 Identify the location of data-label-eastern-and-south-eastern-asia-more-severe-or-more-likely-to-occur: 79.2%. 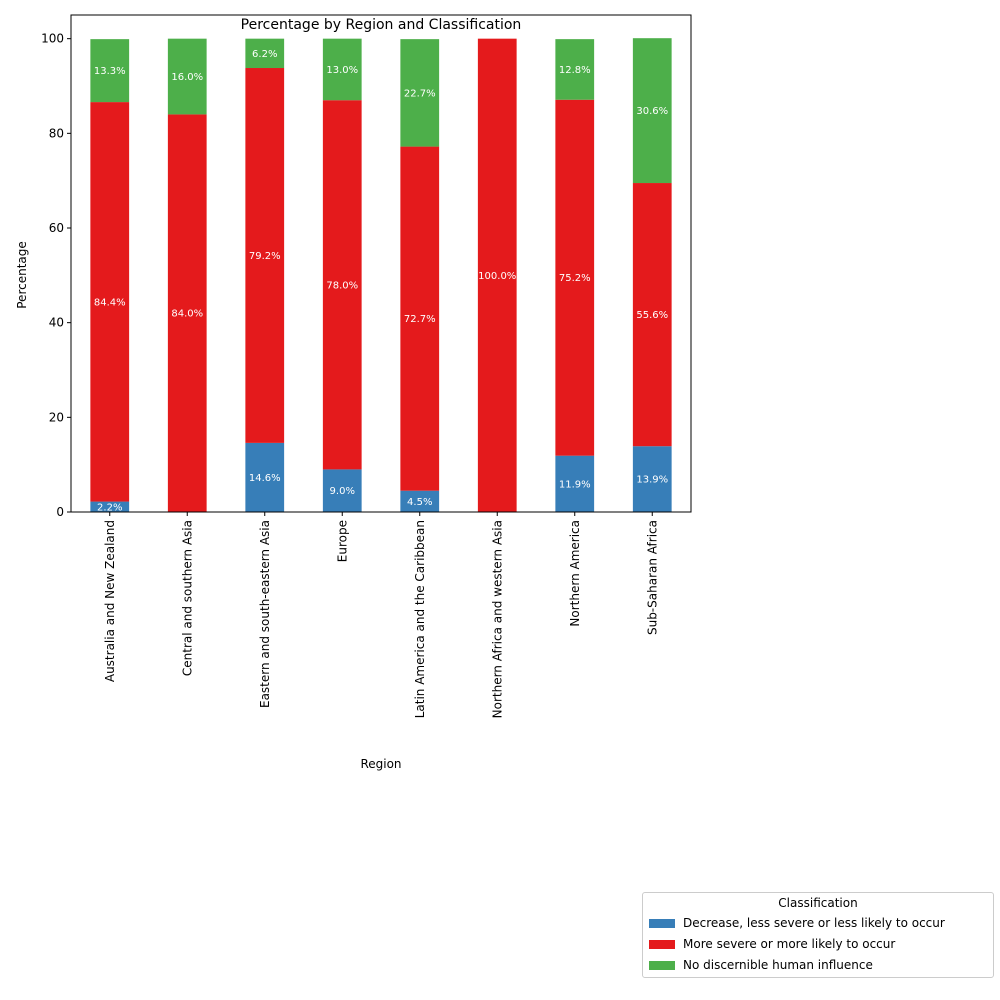
(265, 256).